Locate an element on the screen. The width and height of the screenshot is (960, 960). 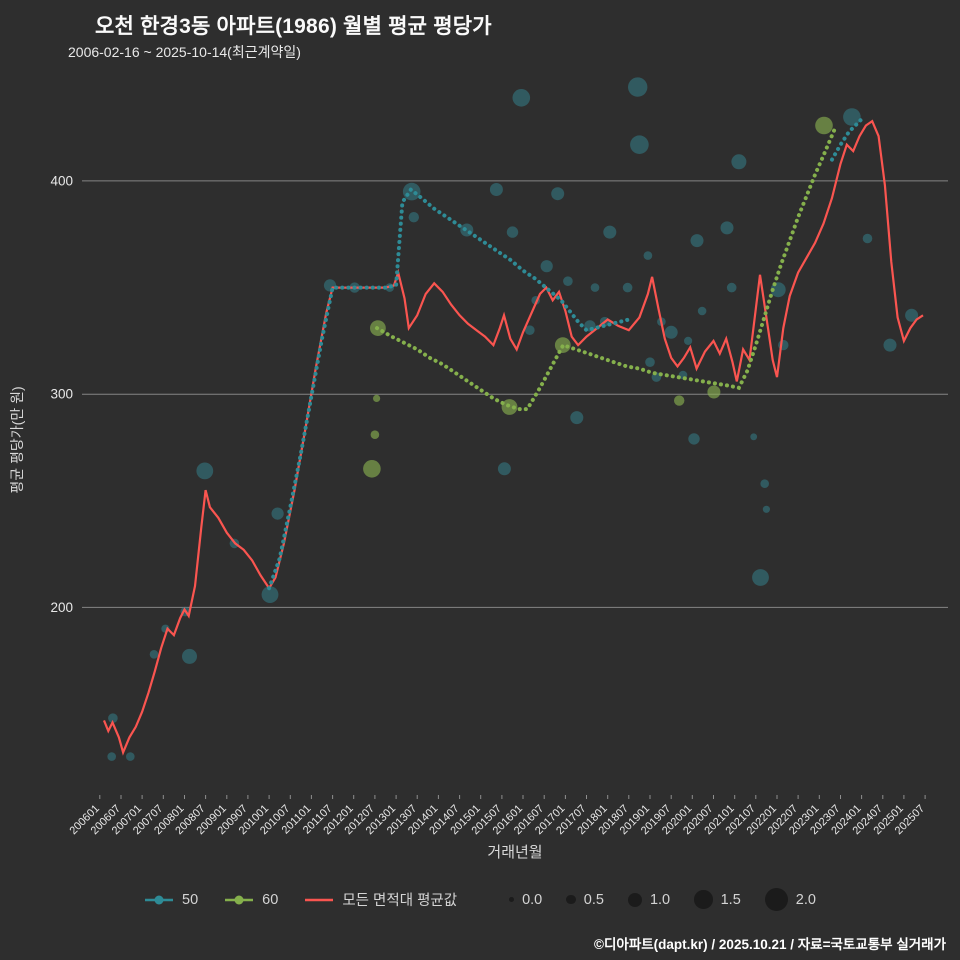
size-label: 2.0 is located at coordinates (805, 899).